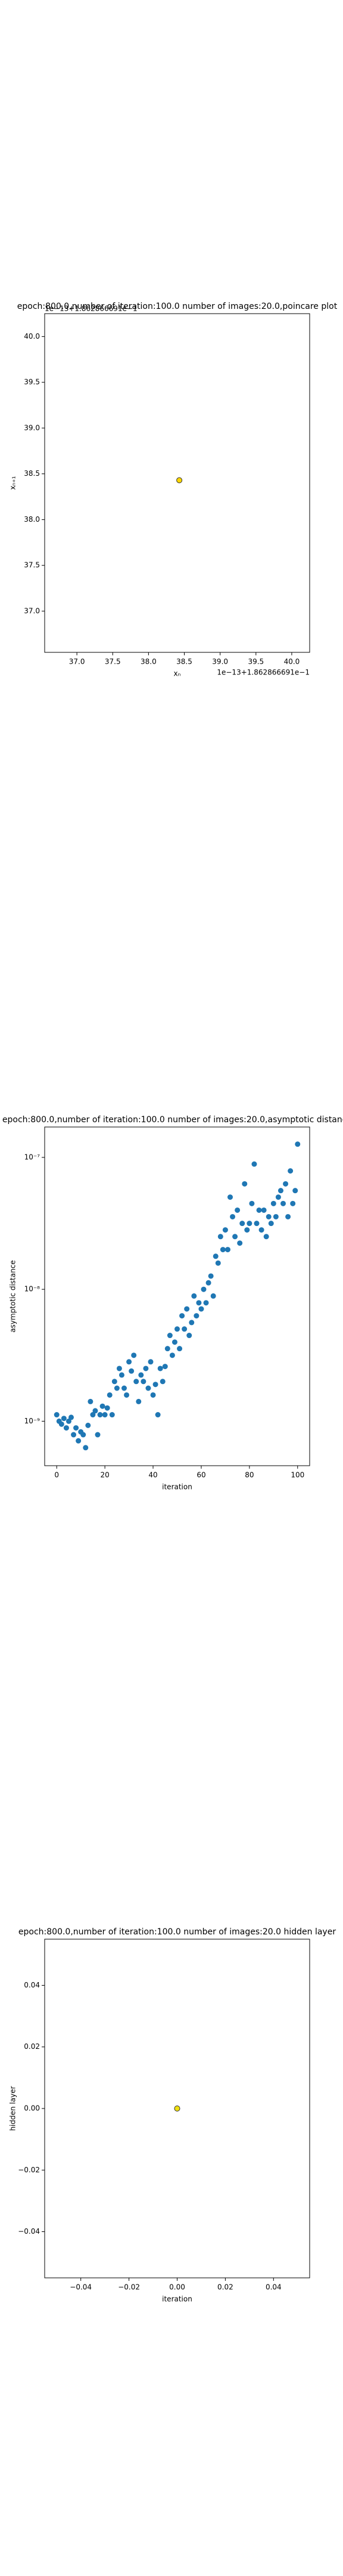 The image size is (343, 2576). I want to click on y-tick-label: 38.5, so click(32, 473).